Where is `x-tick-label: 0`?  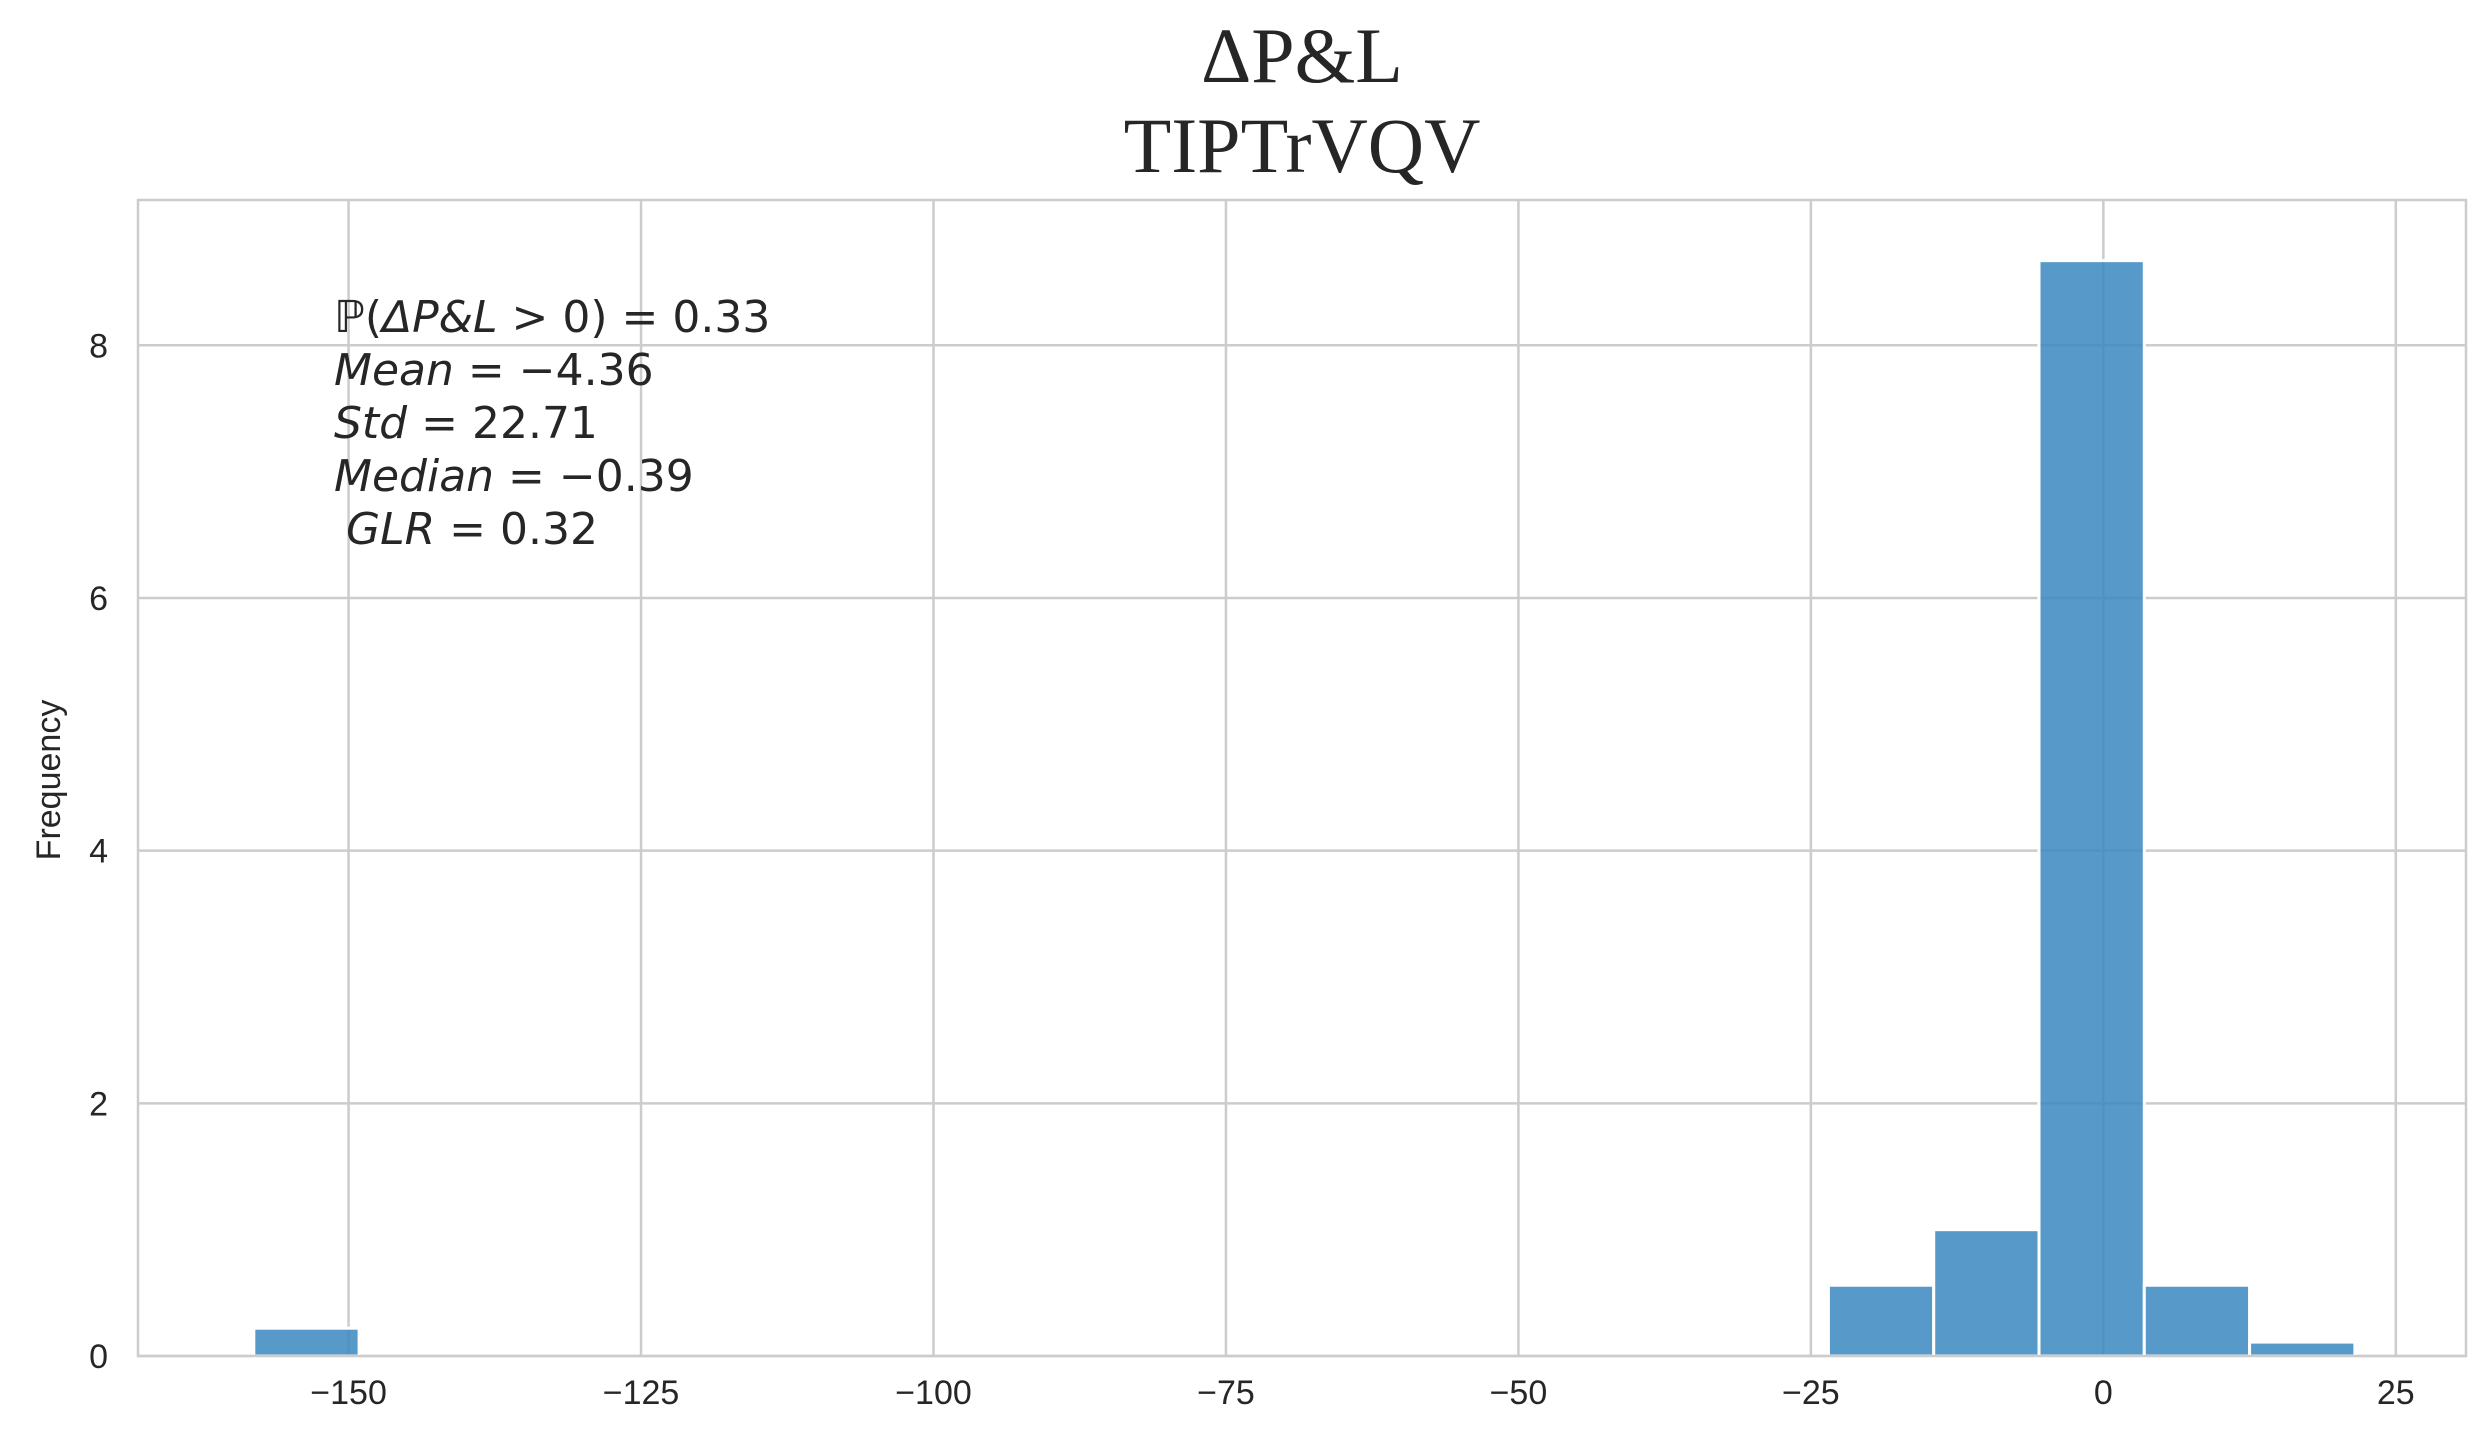
x-tick-label: 0 is located at coordinates (2103, 1393).